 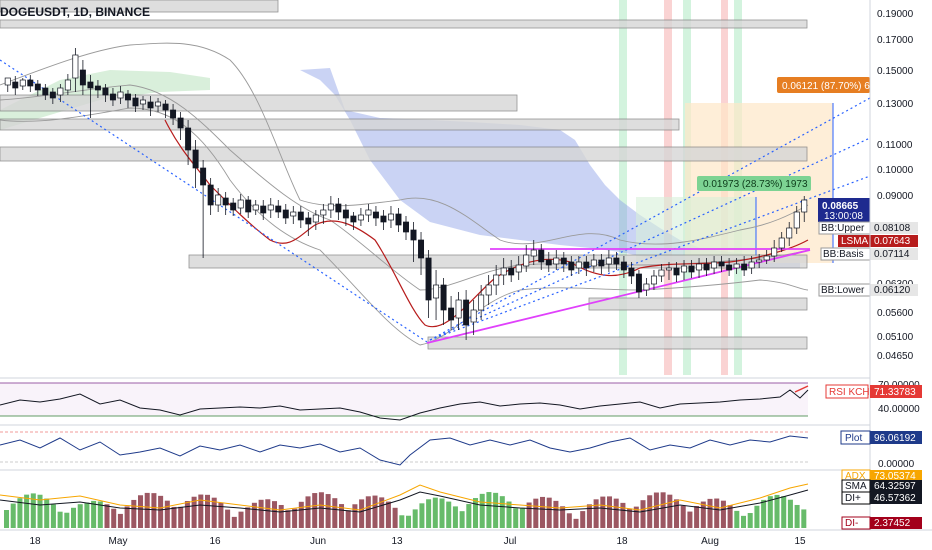 What do you see at coordinates (895, 486) in the screenshot?
I see `adx-tag-value: 64.32597` at bounding box center [895, 486].